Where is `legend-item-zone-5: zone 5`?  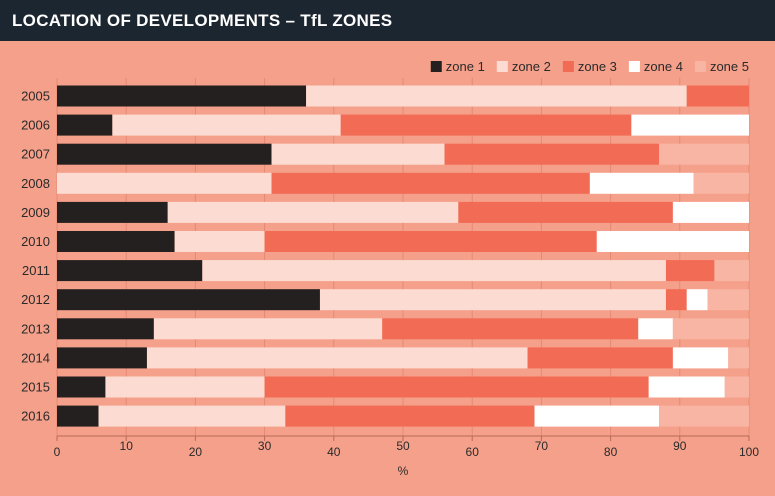 legend-item-zone-5: zone 5 is located at coordinates (721, 66).